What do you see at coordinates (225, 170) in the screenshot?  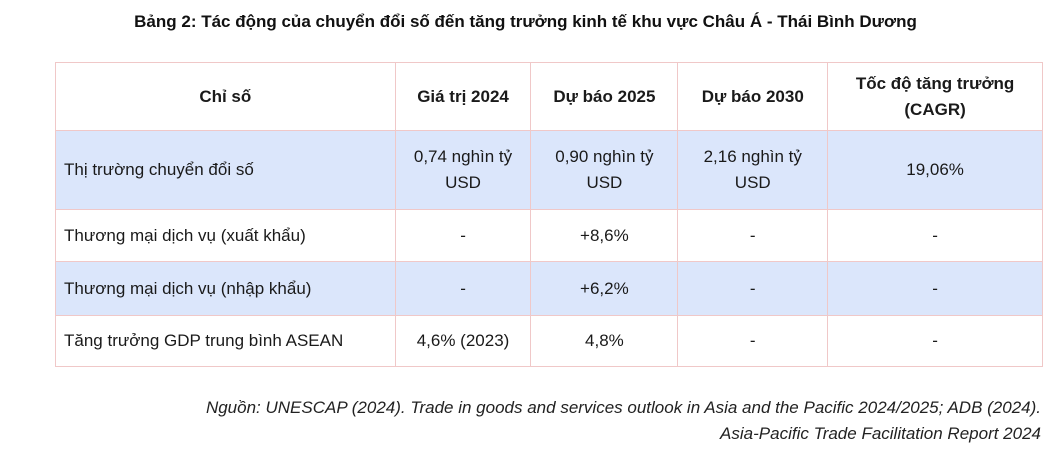 I see `table-cell: Thị trường chuyển đổi số` at bounding box center [225, 170].